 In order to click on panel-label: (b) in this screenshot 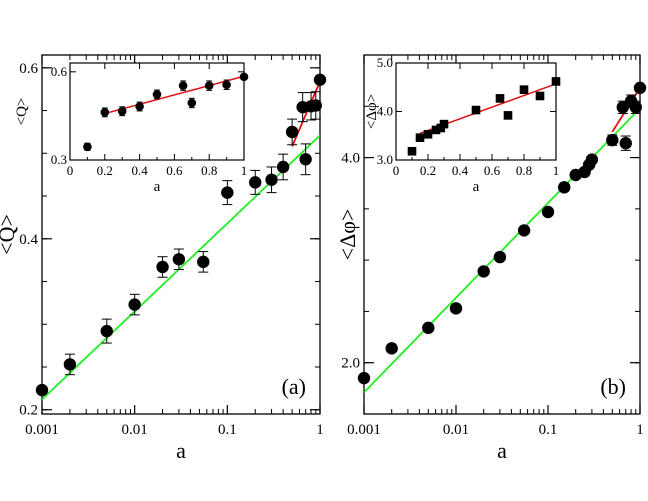, I will do `click(613, 386)`.